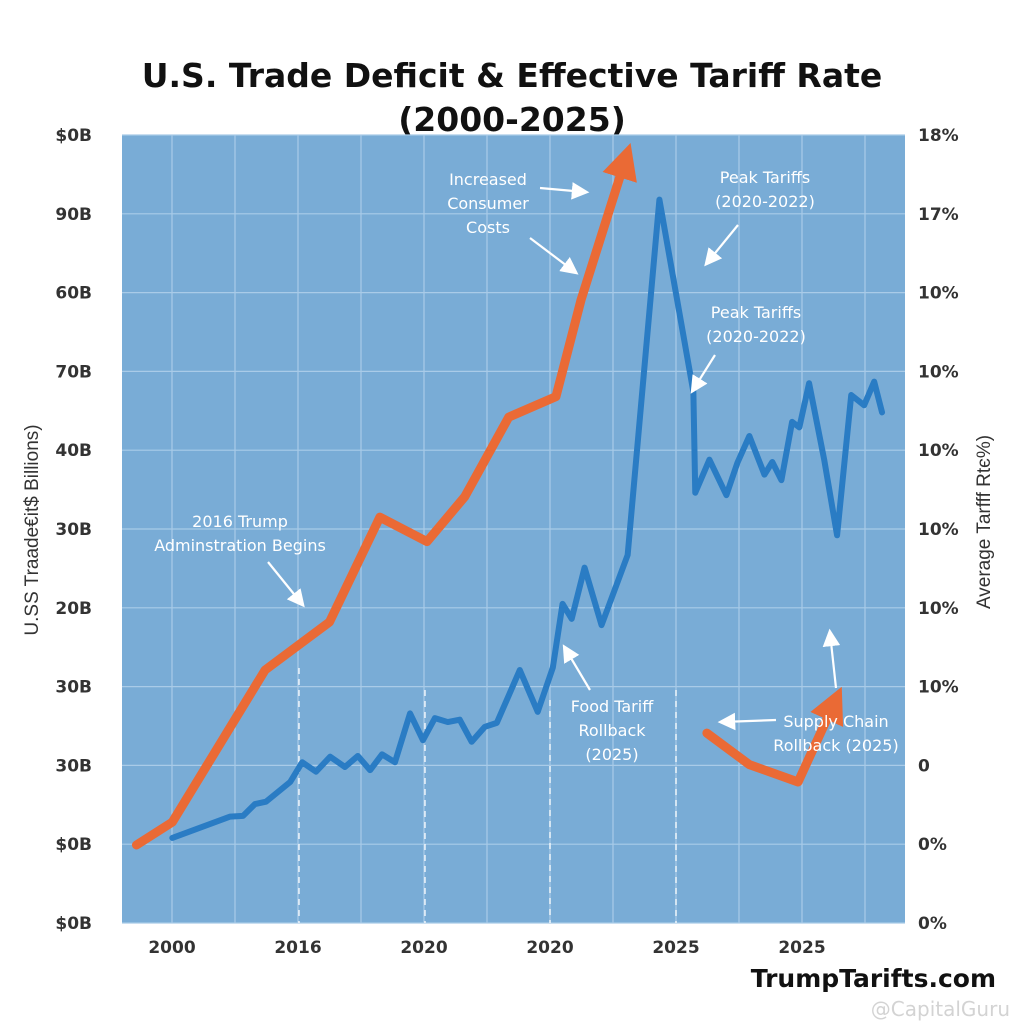  Describe the element at coordinates (171, 948) in the screenshot. I see `x-tick-label: 2000` at that location.